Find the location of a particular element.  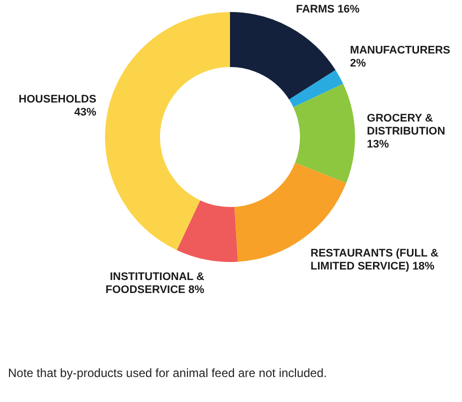

slice-label: MANUFACTURERS is located at coordinates (400, 50).